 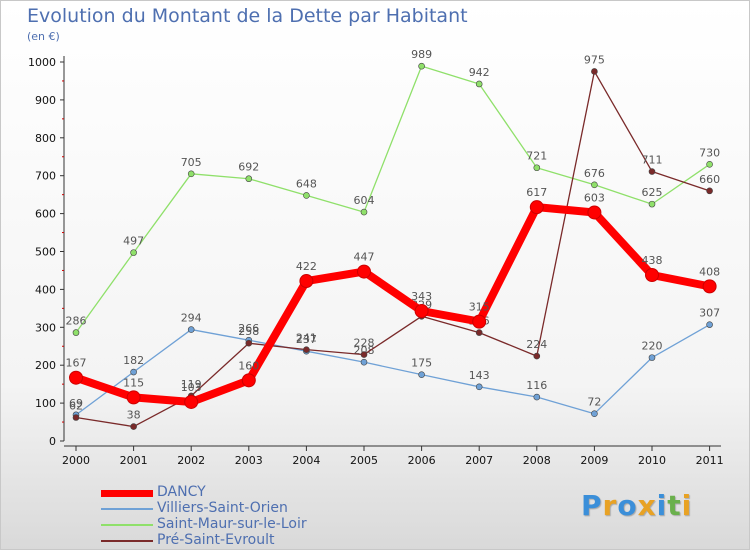 What do you see at coordinates (133, 241) in the screenshot?
I see `data-label: 497` at bounding box center [133, 241].